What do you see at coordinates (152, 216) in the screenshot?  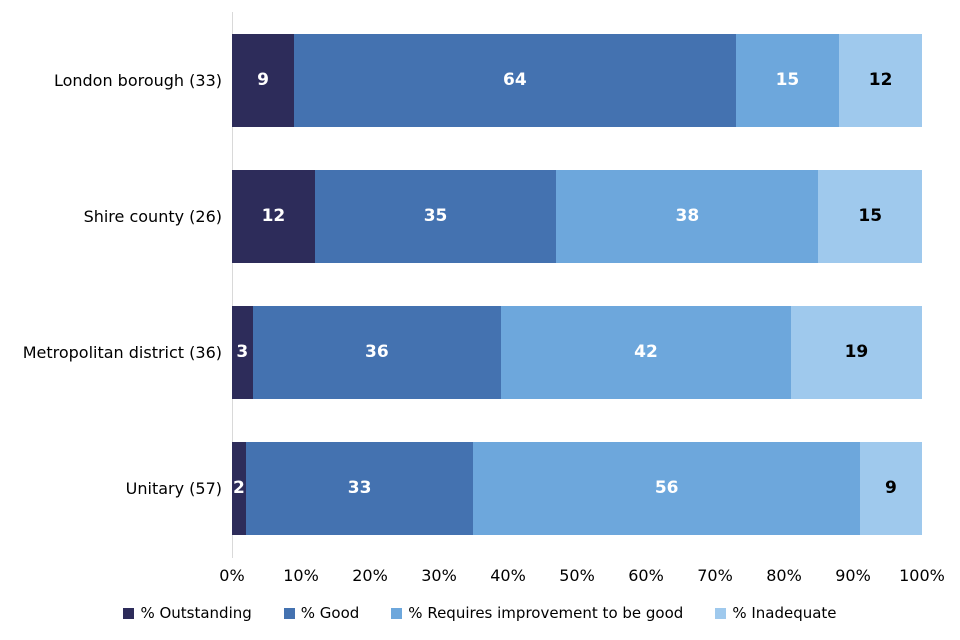 I see `category-label: Shire county (26)` at bounding box center [152, 216].